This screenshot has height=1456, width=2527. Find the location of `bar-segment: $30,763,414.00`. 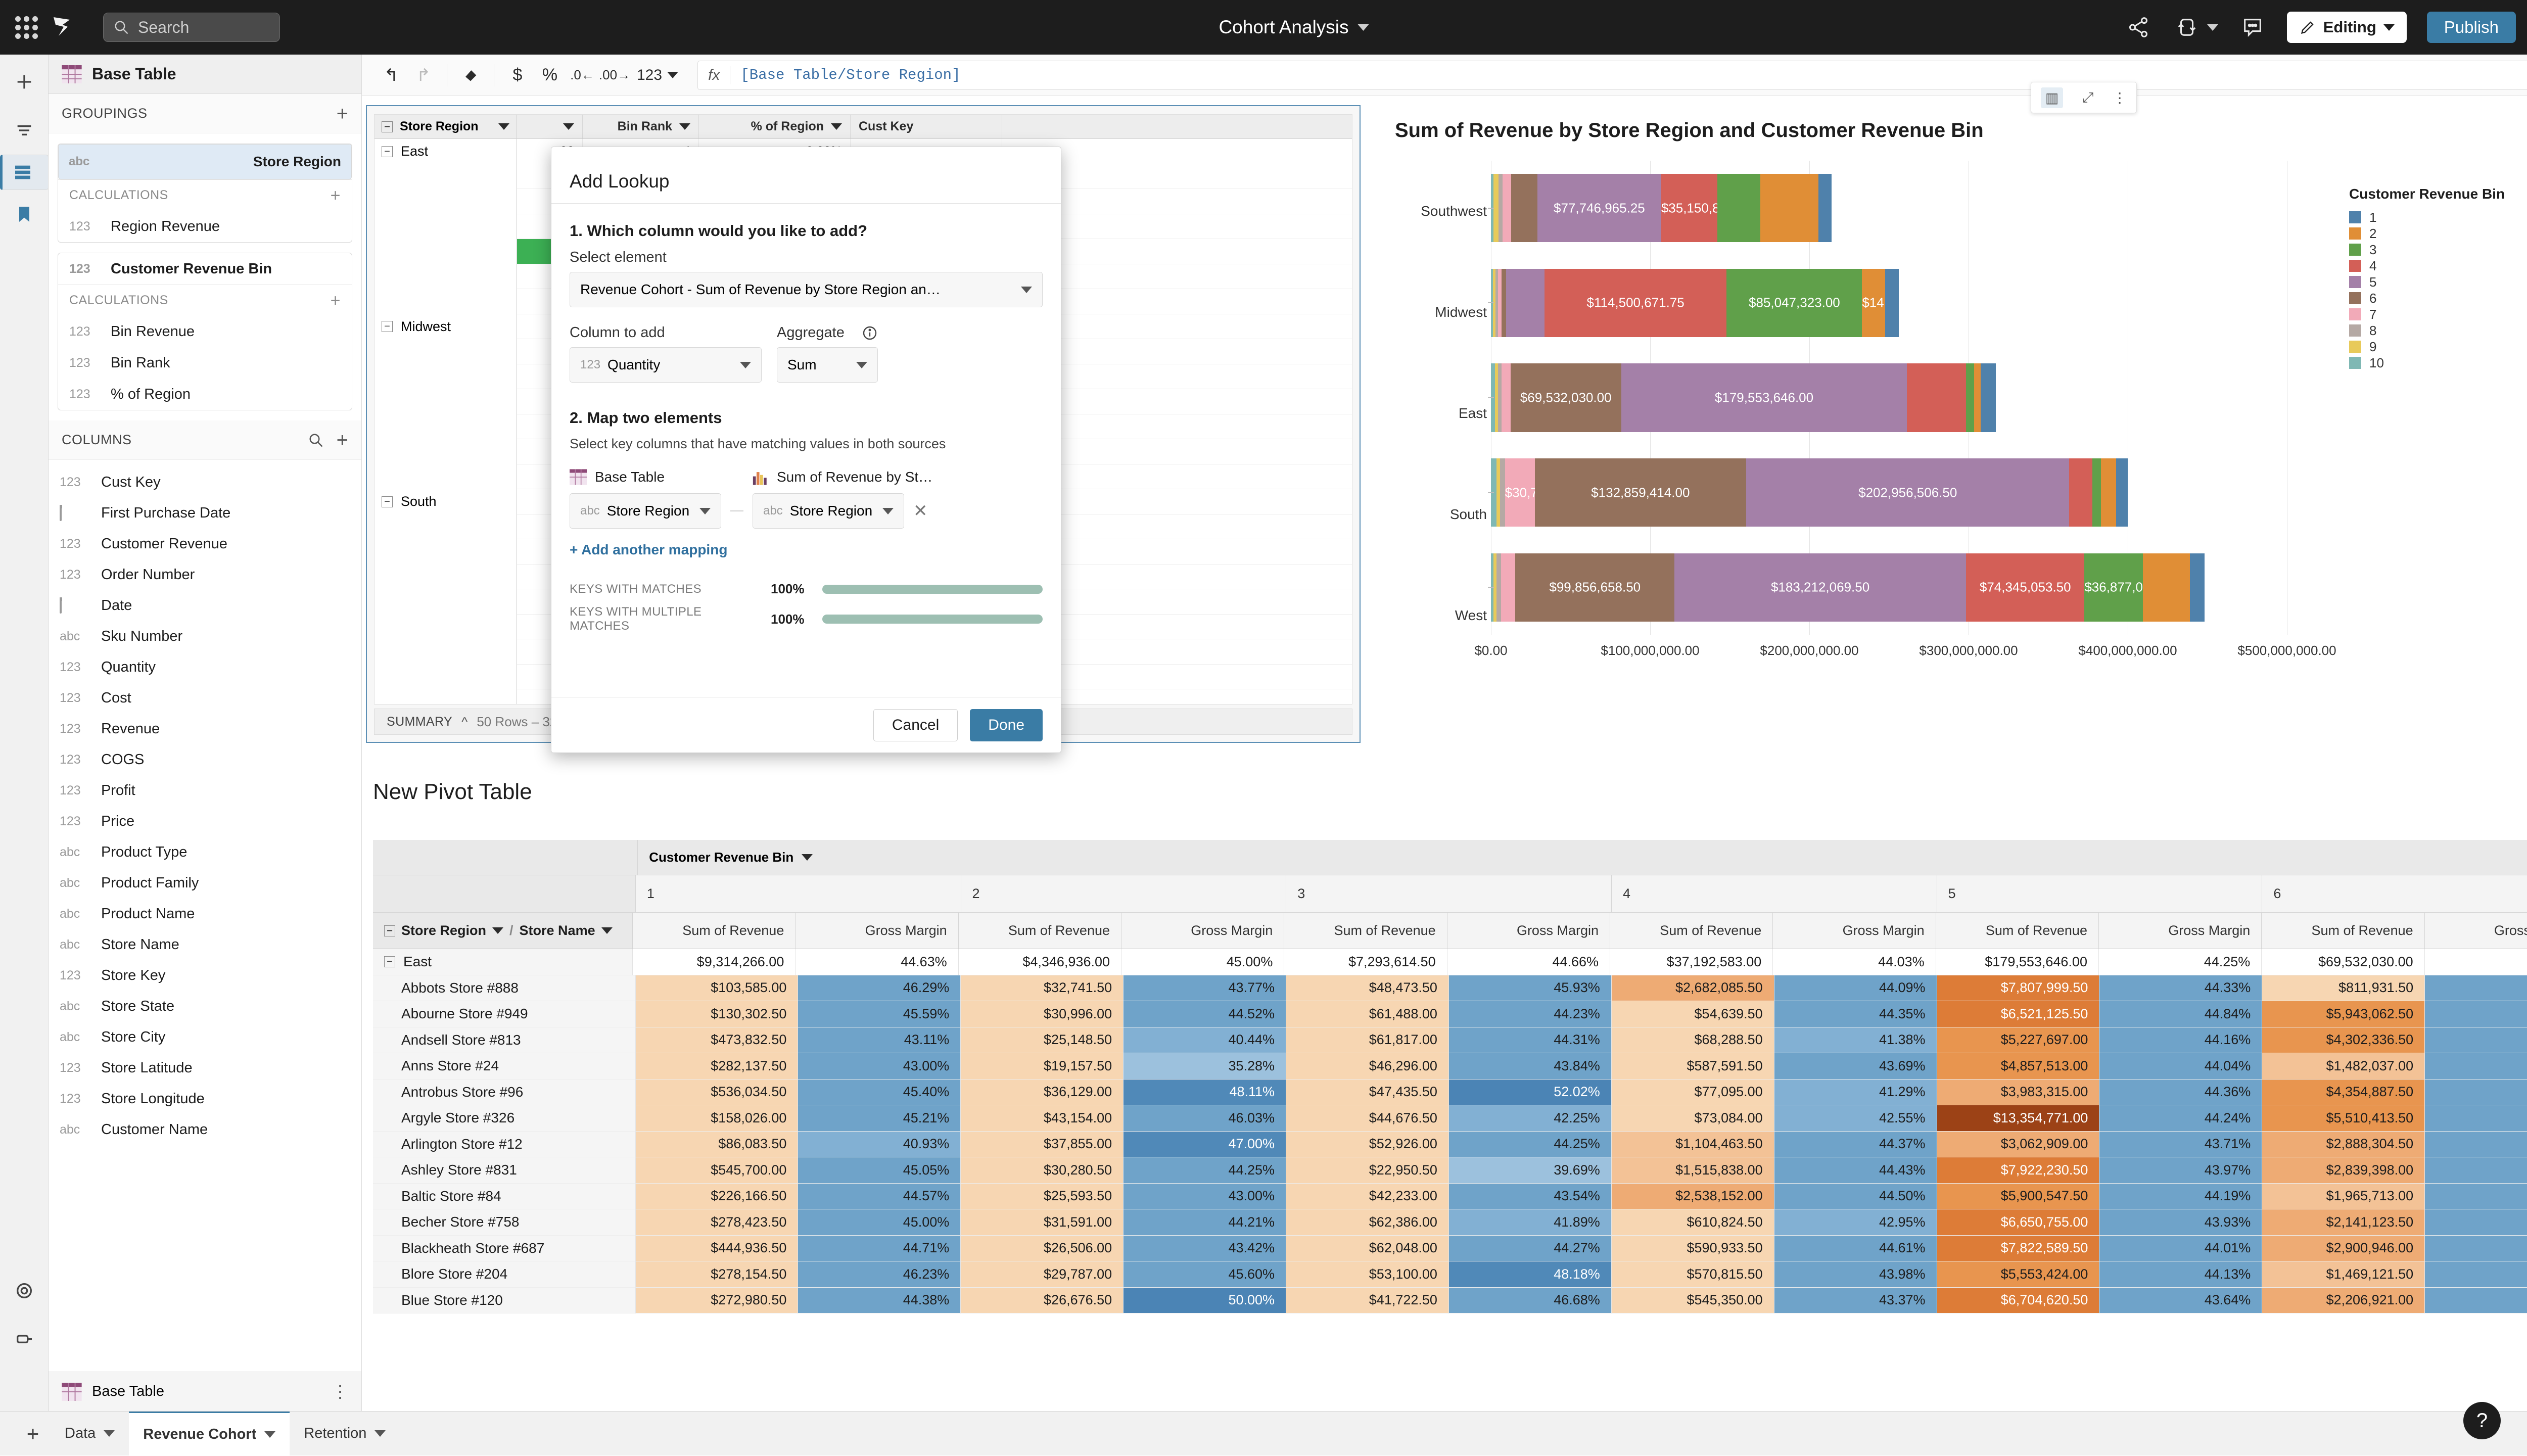

bar-segment: $30,763,414.00 is located at coordinates (1520, 492).